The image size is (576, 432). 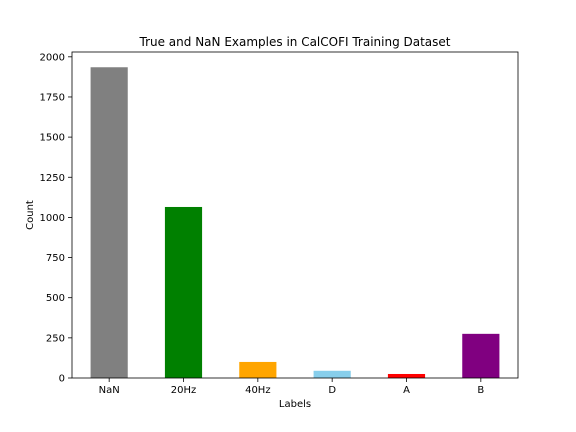 What do you see at coordinates (62, 379) in the screenshot?
I see `y-tick-label: 0` at bounding box center [62, 379].